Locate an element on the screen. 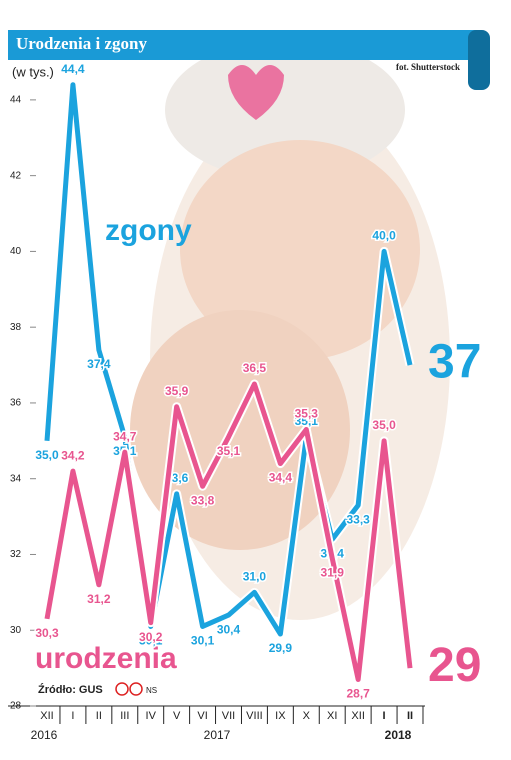 This screenshot has width=511, height=760. value-label: 30,2 is located at coordinates (151, 637).